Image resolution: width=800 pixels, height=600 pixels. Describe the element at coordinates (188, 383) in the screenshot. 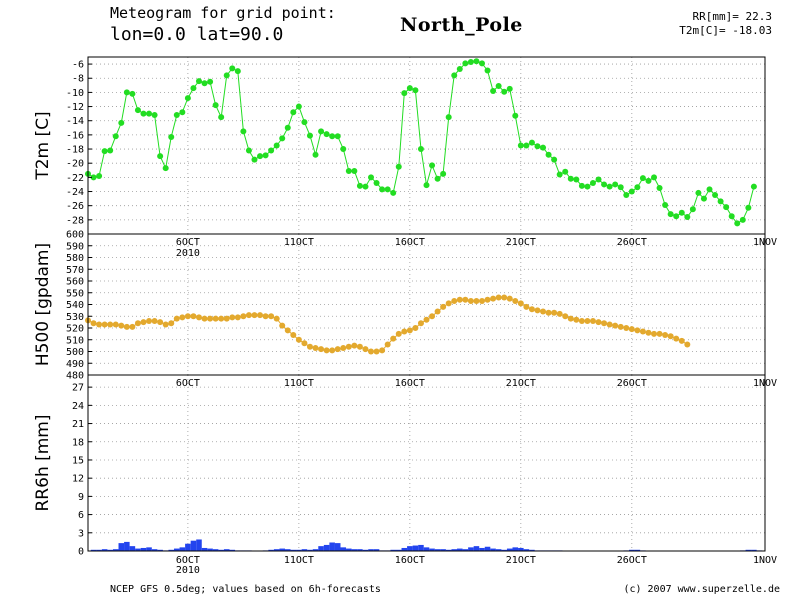

I see `date-tick-label: 6OCT` at that location.